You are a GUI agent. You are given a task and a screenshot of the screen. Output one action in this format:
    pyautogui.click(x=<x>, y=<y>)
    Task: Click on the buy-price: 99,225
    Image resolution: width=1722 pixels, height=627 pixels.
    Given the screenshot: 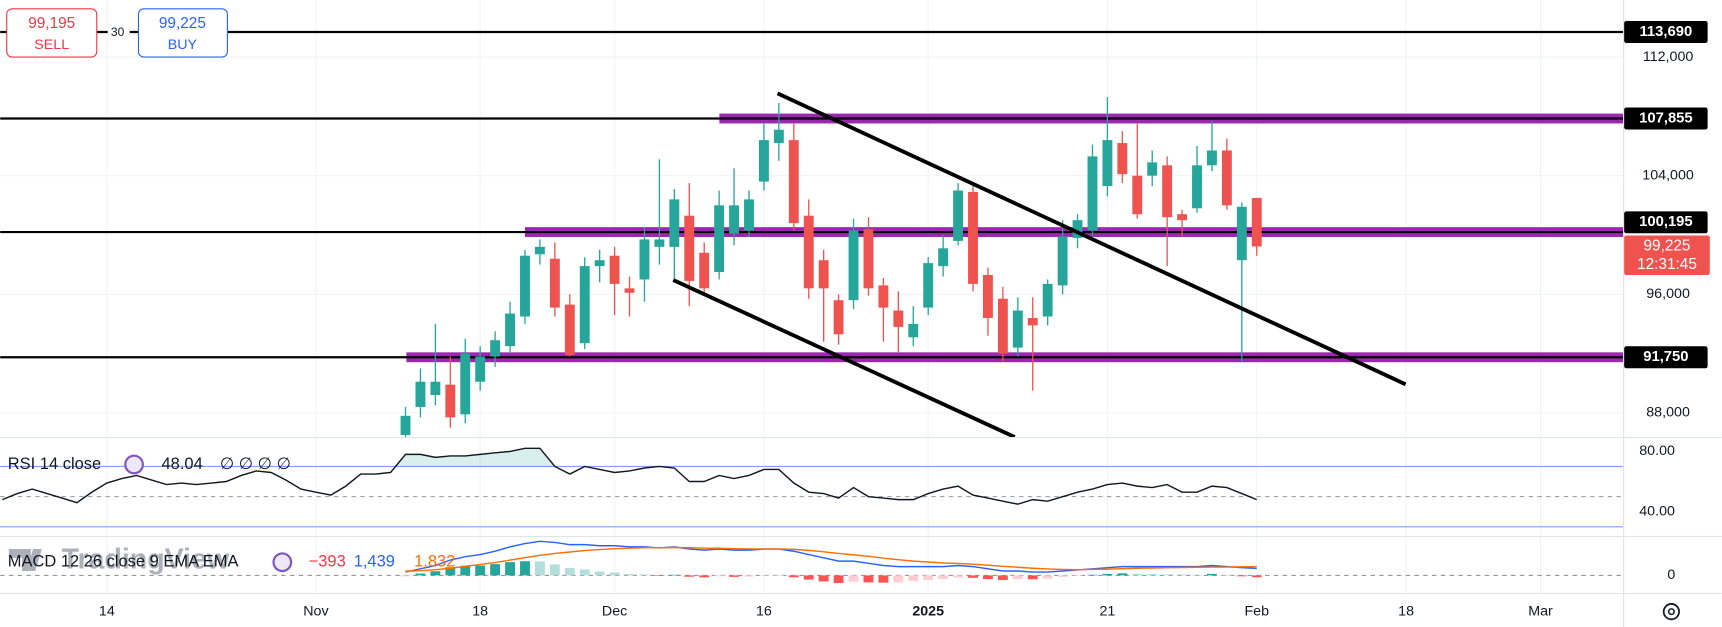 What is the action you would take?
    pyautogui.click(x=182, y=23)
    